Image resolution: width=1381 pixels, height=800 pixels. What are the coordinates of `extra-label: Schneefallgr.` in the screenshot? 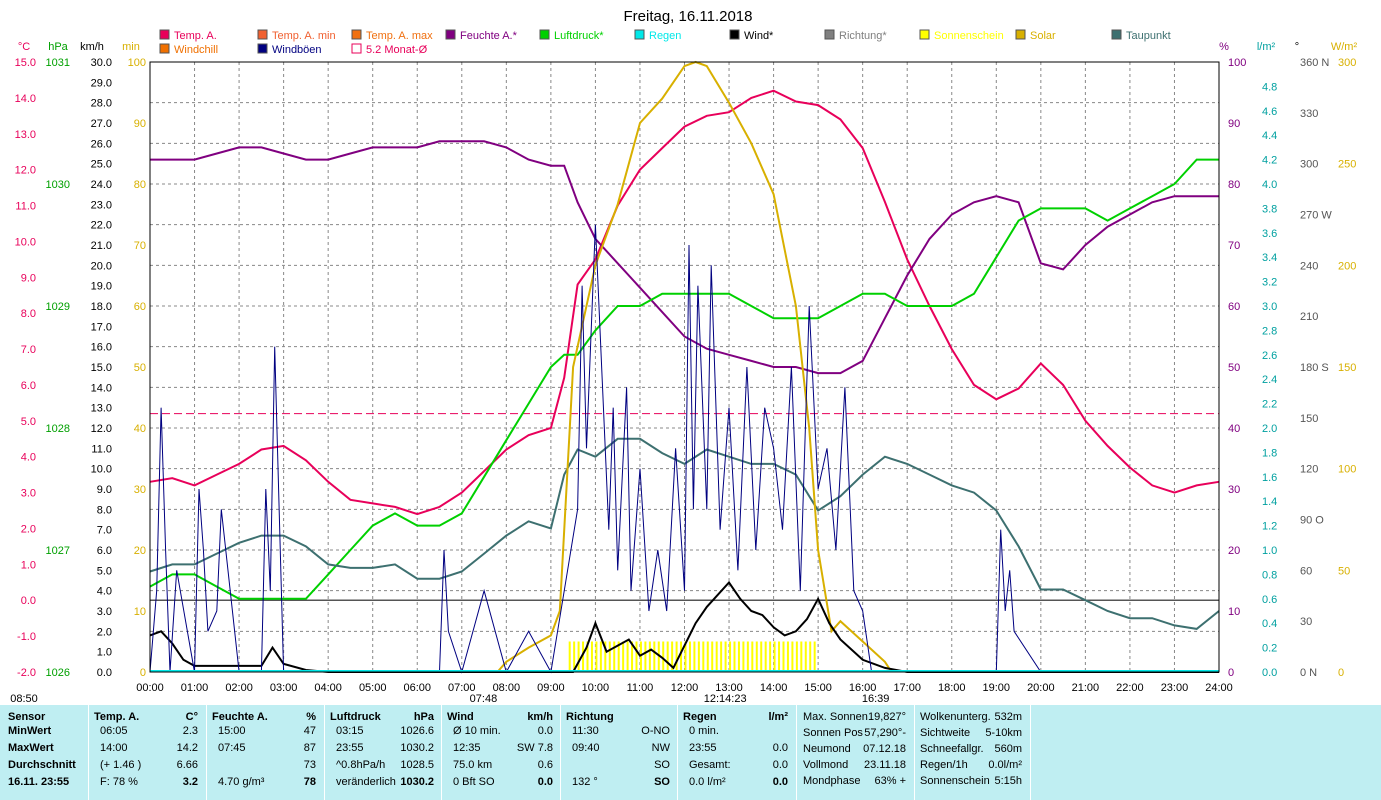 It's located at (952, 749).